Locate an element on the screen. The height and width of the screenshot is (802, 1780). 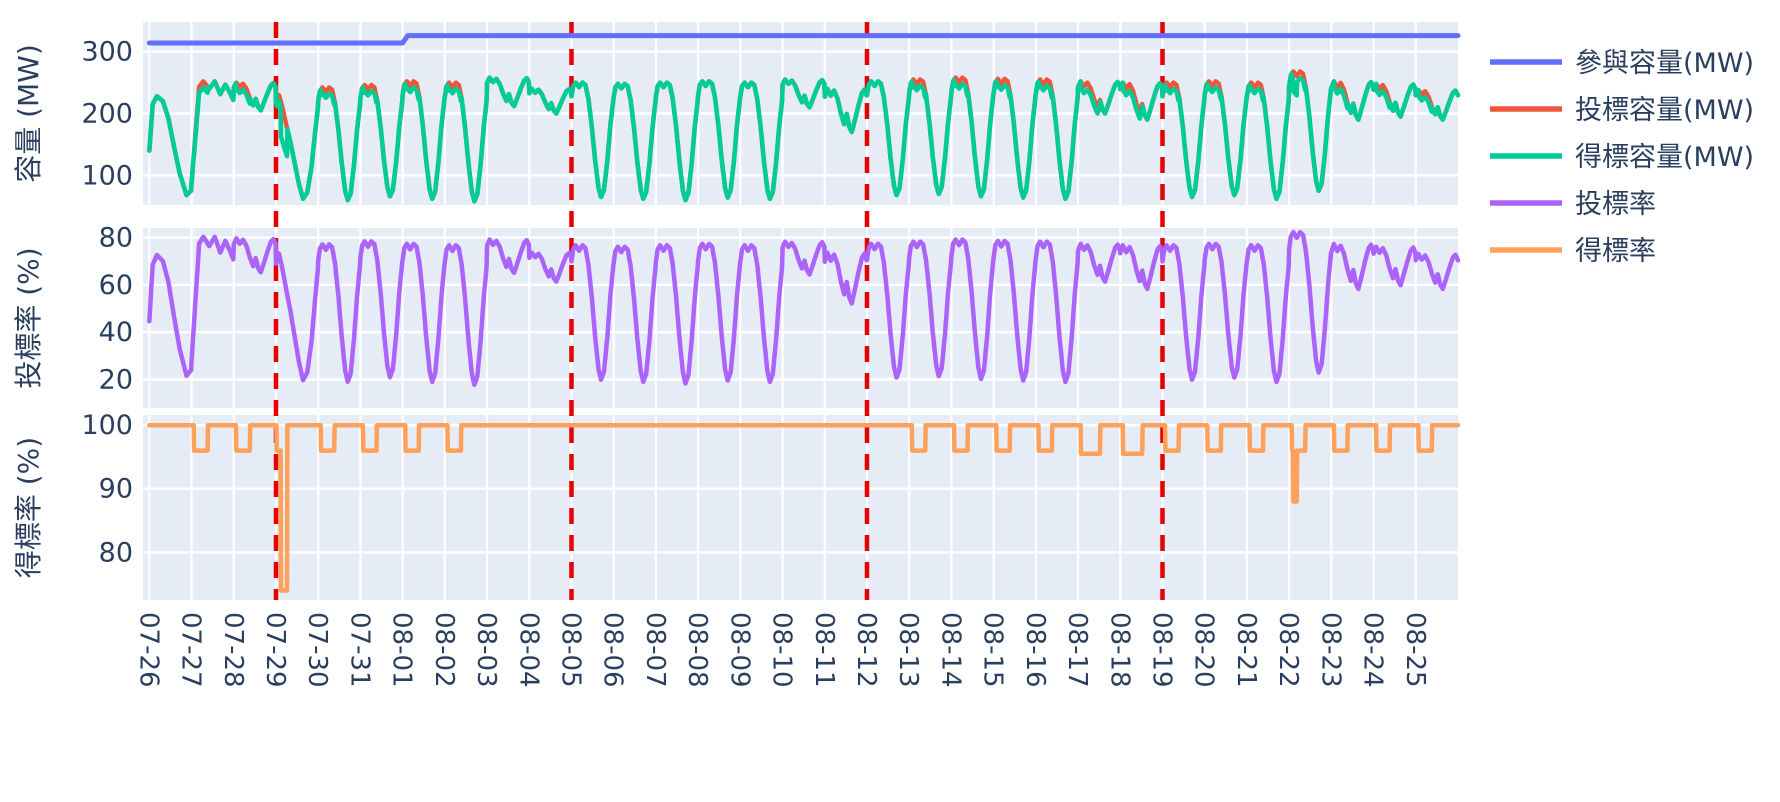
x-tick-label-08-23: 08-23 is located at coordinates (1330, 650).